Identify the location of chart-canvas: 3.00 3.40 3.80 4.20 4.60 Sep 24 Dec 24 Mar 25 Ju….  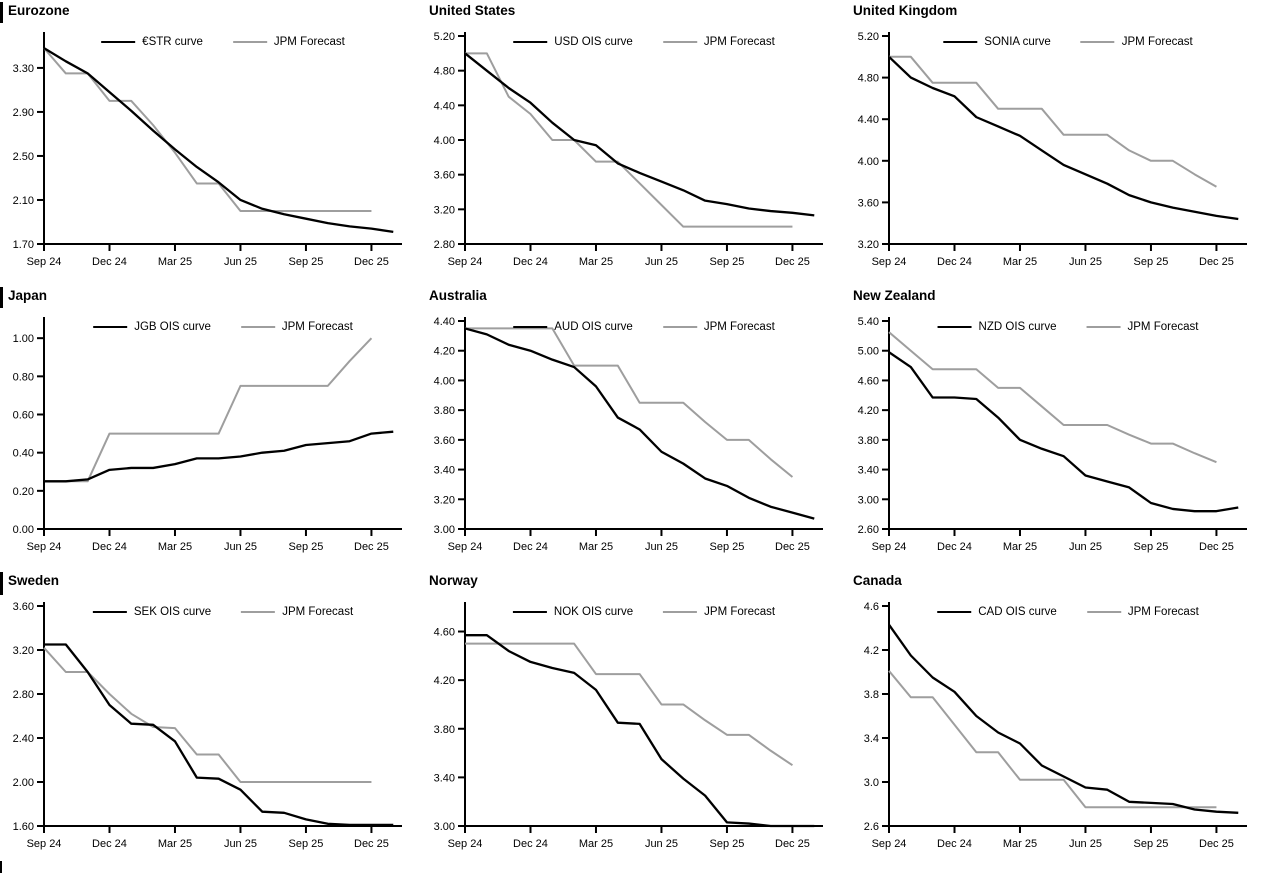
(628, 726).